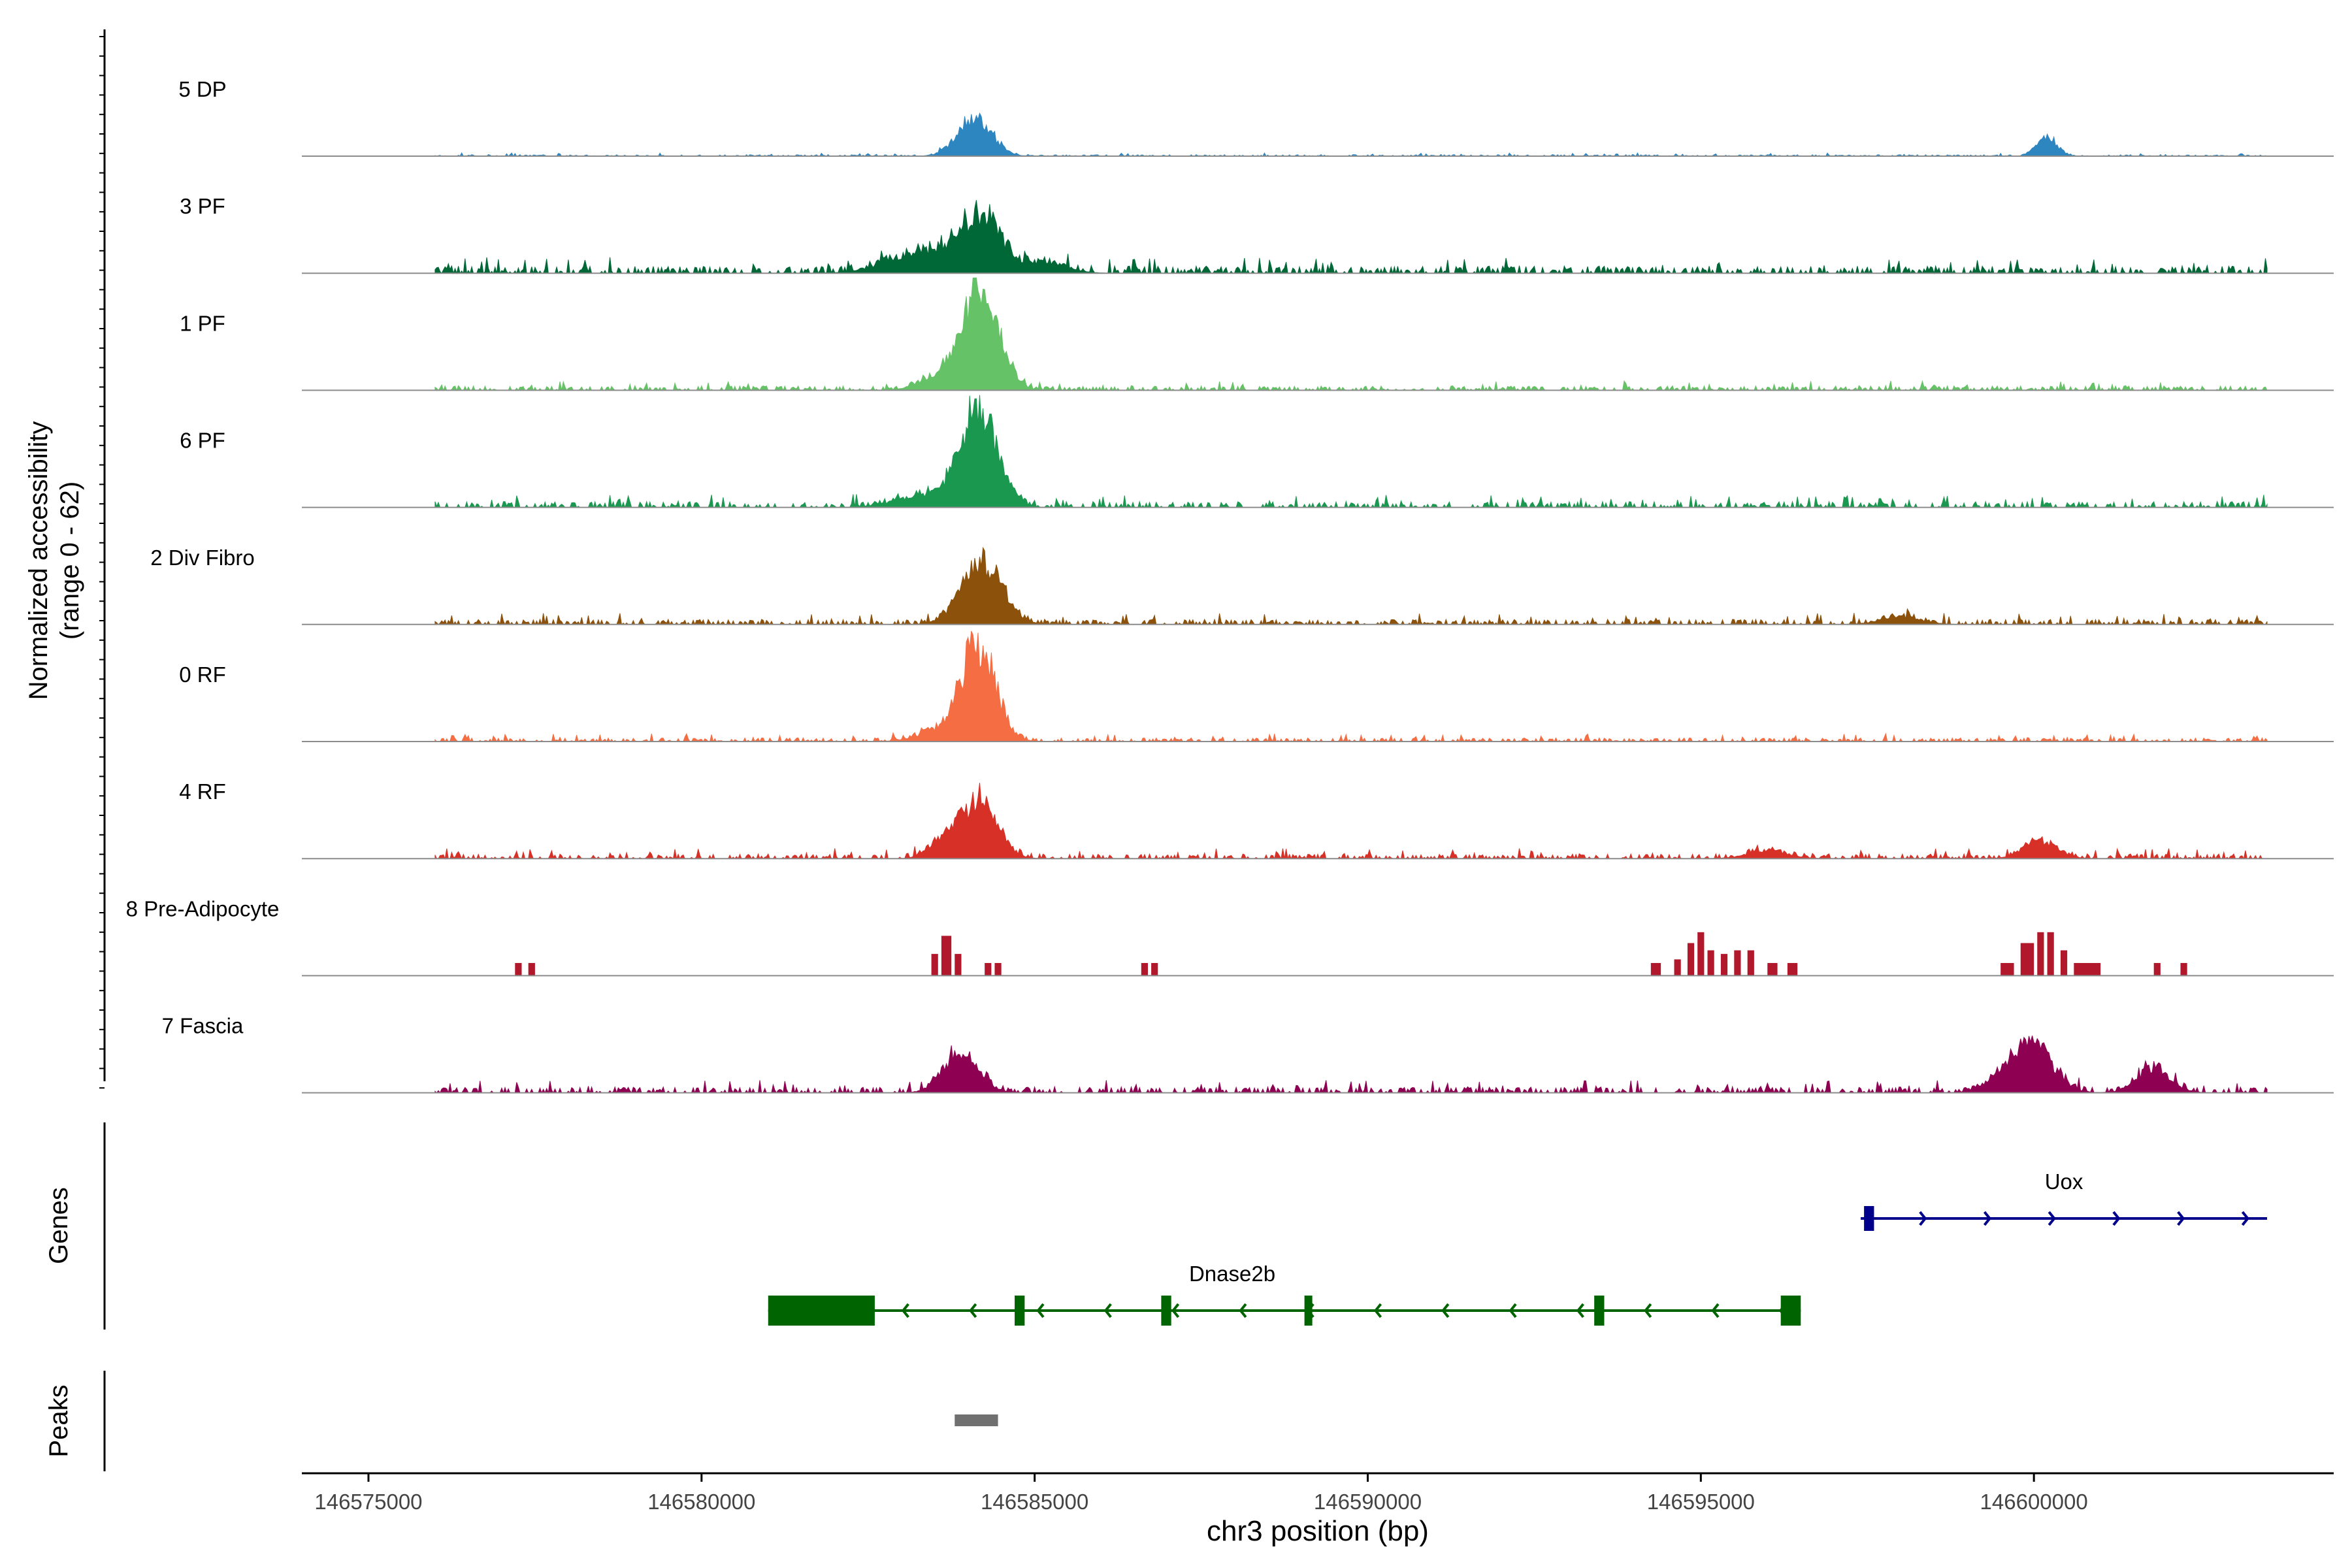 The width and height of the screenshot is (2352, 1568). I want to click on track: 7 Fascia, so click(1248, 1054).